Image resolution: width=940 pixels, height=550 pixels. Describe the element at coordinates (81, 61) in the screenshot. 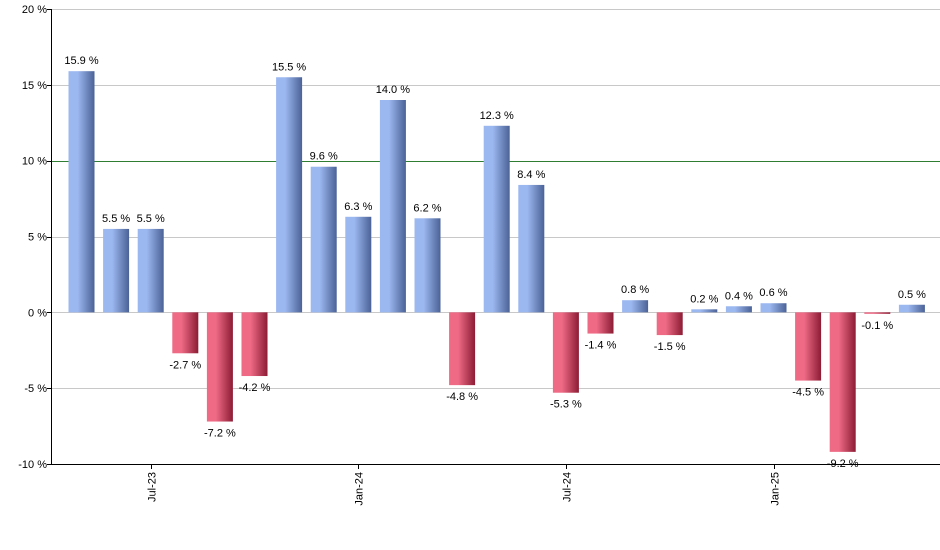

I see `data-label: 15.9 %` at that location.